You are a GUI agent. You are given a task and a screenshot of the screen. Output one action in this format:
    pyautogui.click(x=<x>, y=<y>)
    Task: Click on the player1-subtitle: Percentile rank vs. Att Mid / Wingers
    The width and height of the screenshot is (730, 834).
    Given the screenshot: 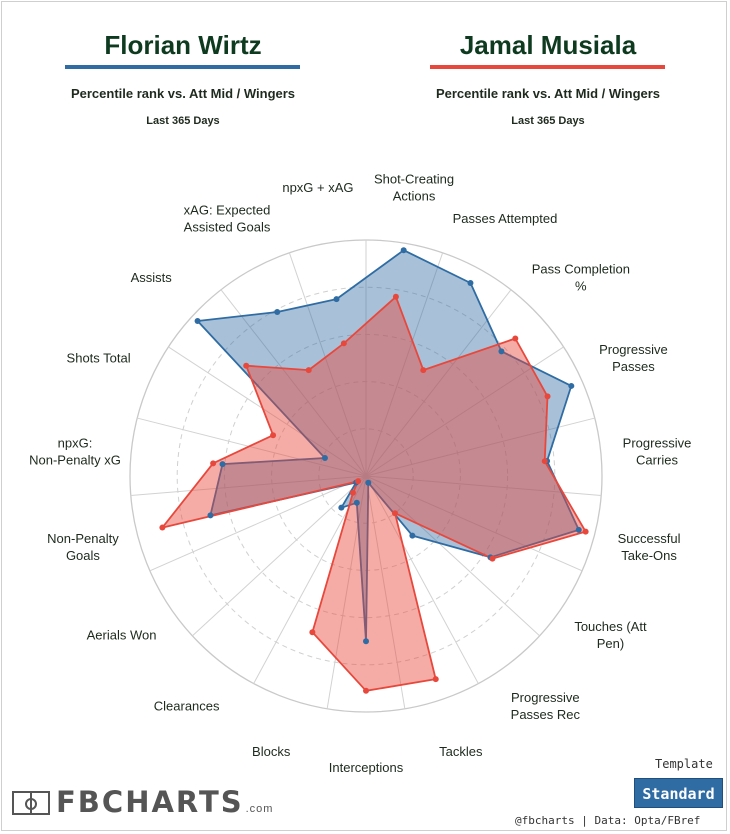 What is the action you would take?
    pyautogui.click(x=183, y=93)
    